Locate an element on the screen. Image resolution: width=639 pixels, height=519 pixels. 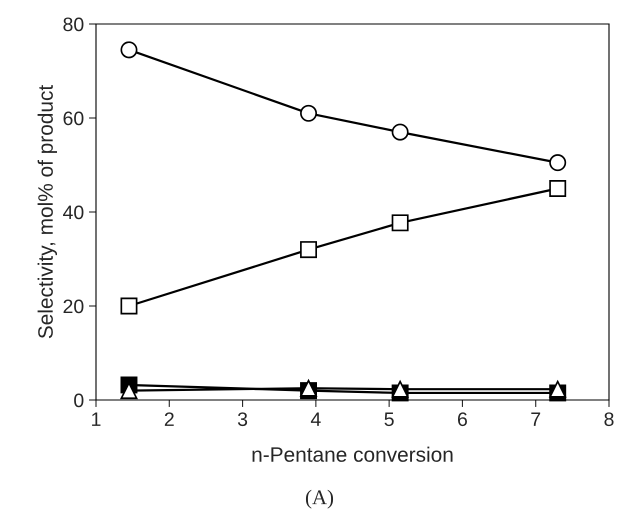
y-tick-label: 40 is located at coordinates (73, 212).